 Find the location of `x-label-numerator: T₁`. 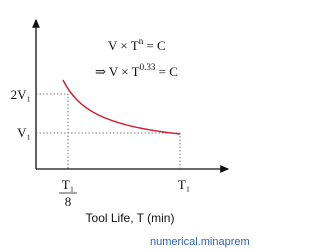

x-label-numerator: T₁ is located at coordinates (68, 184).